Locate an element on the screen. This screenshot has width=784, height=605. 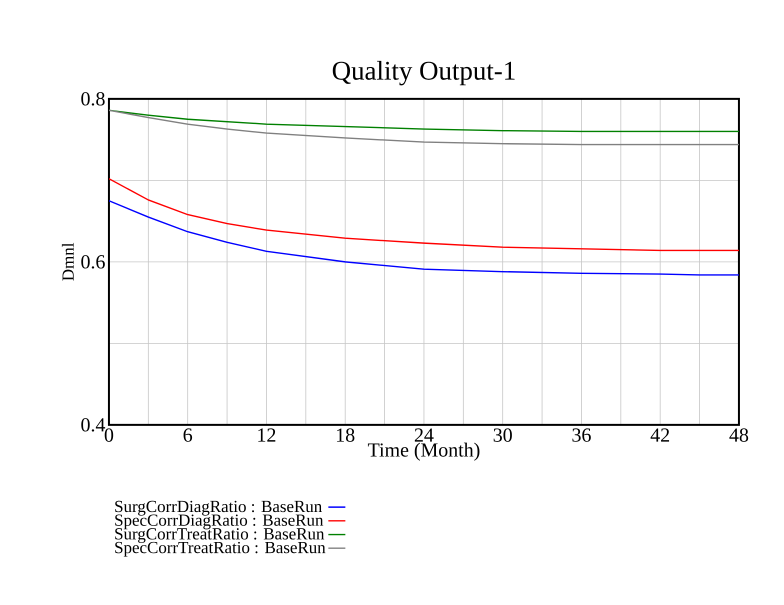
x-tick-label: 36 is located at coordinates (581, 435).